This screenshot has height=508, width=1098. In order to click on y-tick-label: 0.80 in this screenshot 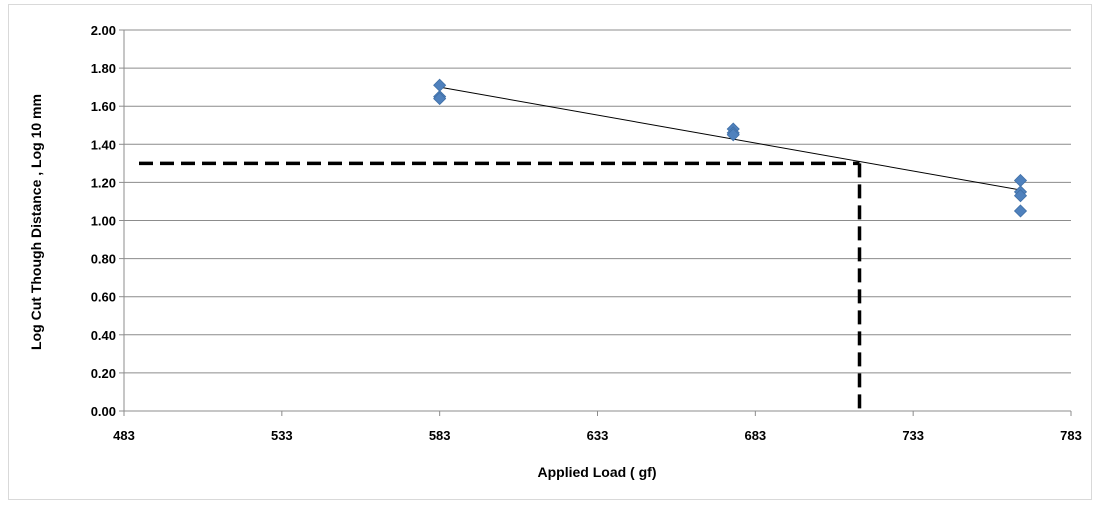, I will do `click(103, 259)`.